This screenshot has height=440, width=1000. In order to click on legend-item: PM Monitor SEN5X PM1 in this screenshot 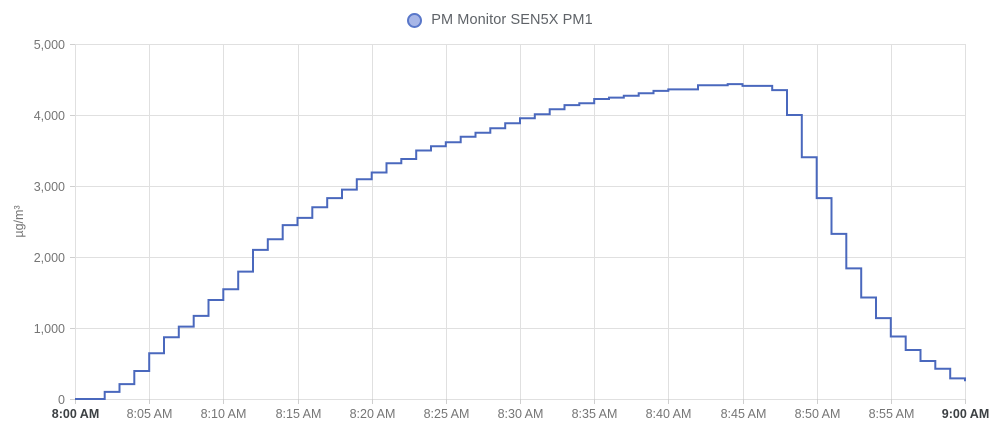, I will do `click(500, 20)`.